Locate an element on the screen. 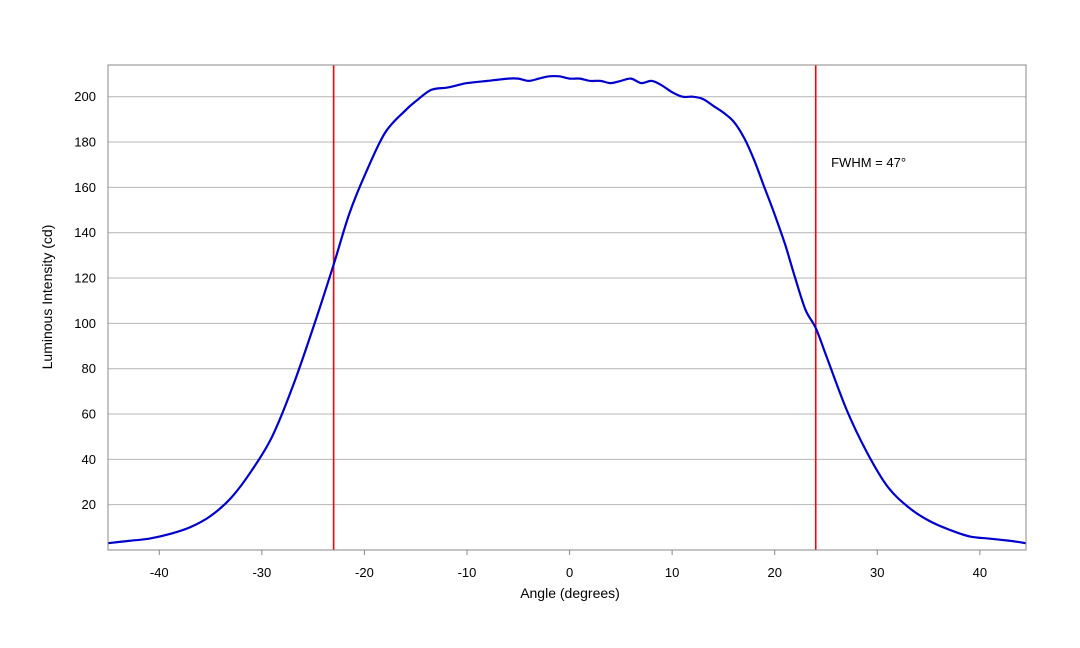  fwhm-annotation: FWHM = 47° is located at coordinates (868, 162).